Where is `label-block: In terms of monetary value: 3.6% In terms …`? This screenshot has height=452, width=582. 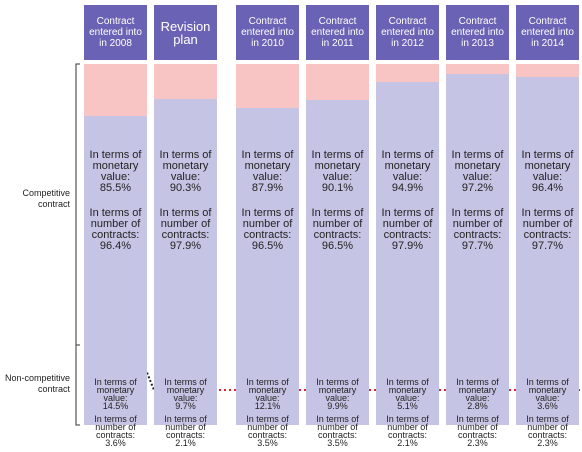 label-block: In terms of monetary value: 3.6% In terms … is located at coordinates (547, 412).